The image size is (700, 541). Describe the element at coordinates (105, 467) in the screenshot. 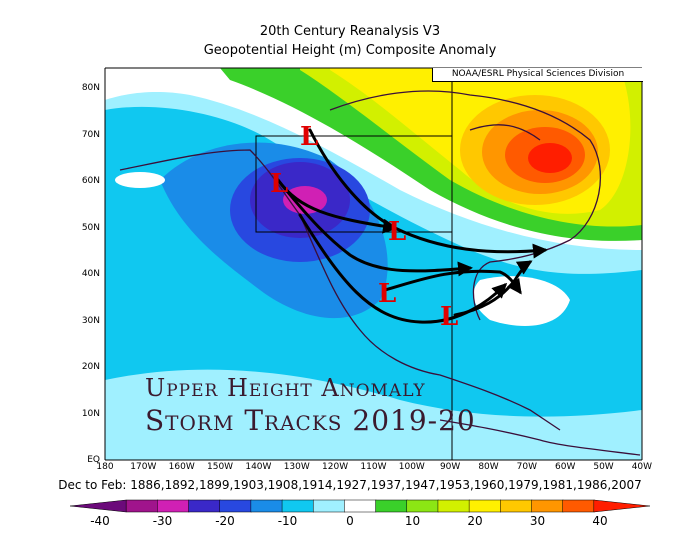

I see `longitude-label: 180` at that location.